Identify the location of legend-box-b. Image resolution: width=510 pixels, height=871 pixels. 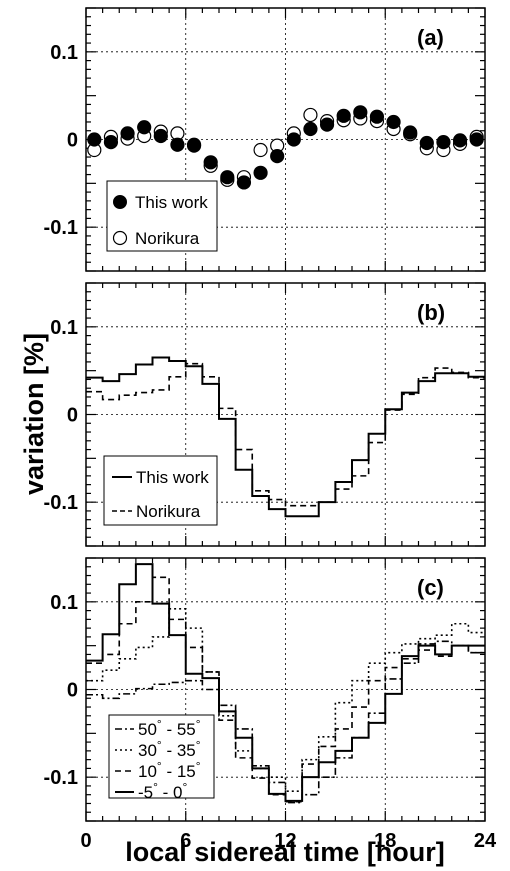
(160, 490).